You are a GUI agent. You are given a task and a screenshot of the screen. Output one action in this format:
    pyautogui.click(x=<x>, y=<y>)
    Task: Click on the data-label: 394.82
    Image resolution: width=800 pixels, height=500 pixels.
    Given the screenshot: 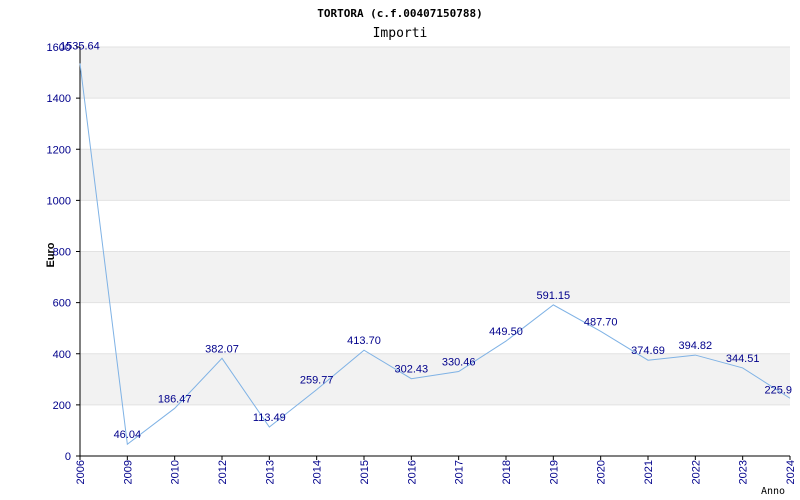 What is the action you would take?
    pyautogui.click(x=696, y=346)
    